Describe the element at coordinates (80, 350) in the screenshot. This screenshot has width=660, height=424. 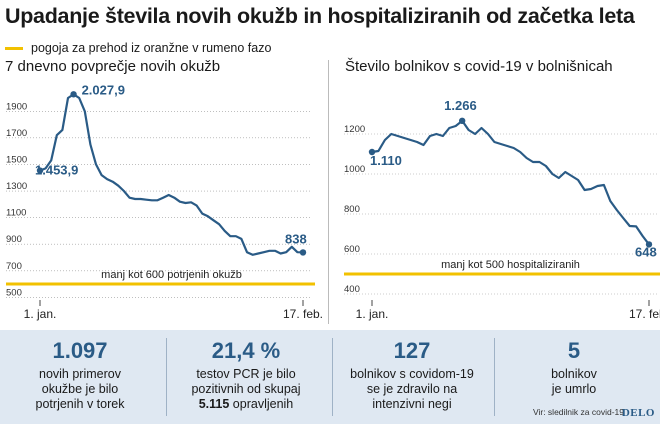
I see `stat-new-cases-value: 1.097` at that location.